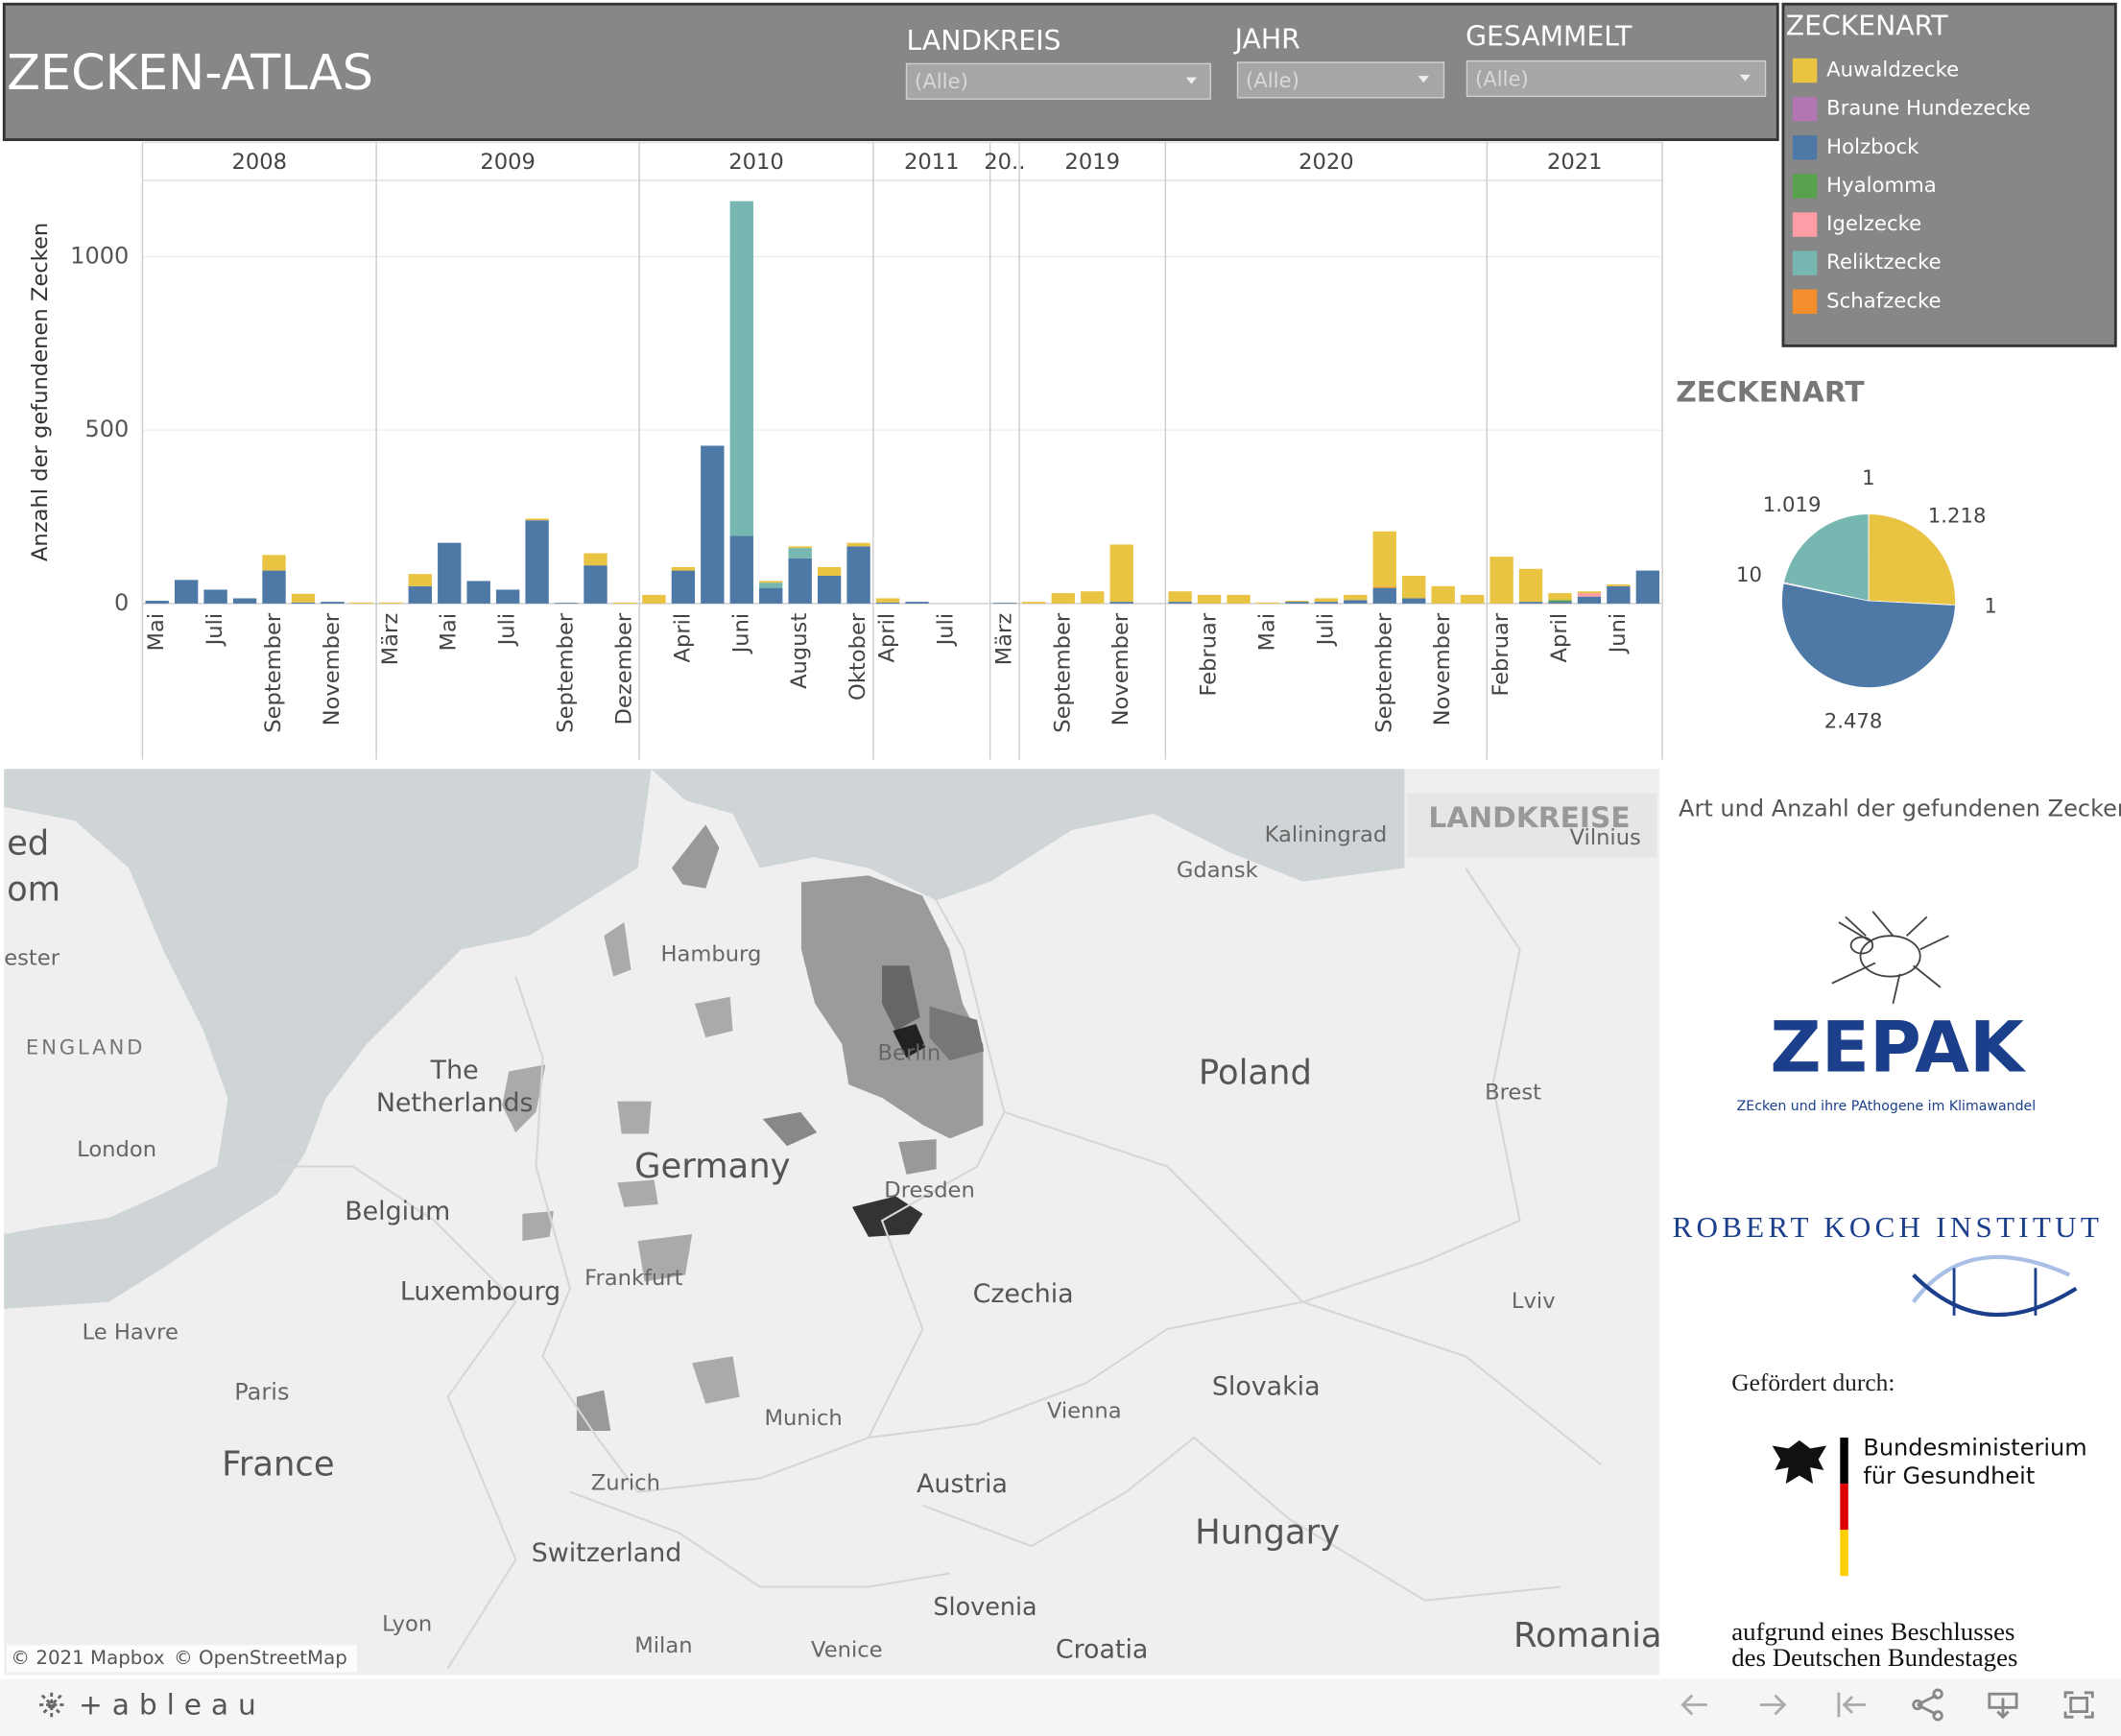 The height and width of the screenshot is (1736, 2121). I want to click on map-label: Germany, so click(712, 1166).